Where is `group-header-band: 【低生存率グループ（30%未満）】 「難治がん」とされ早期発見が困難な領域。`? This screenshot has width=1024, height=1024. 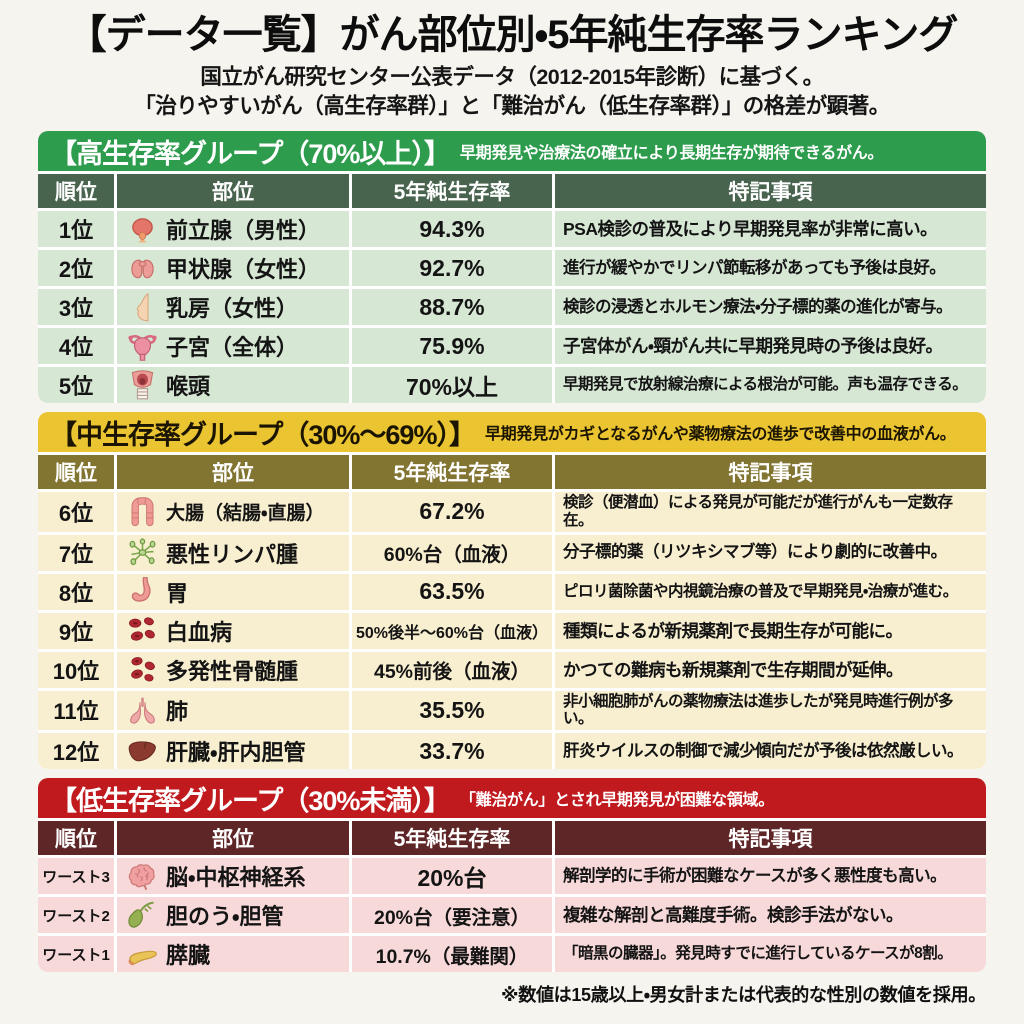
group-header-band: 【低生存率グループ（30%未満）】 「難治がん」とされ早期発見が困難な領域。 is located at coordinates (512, 798).